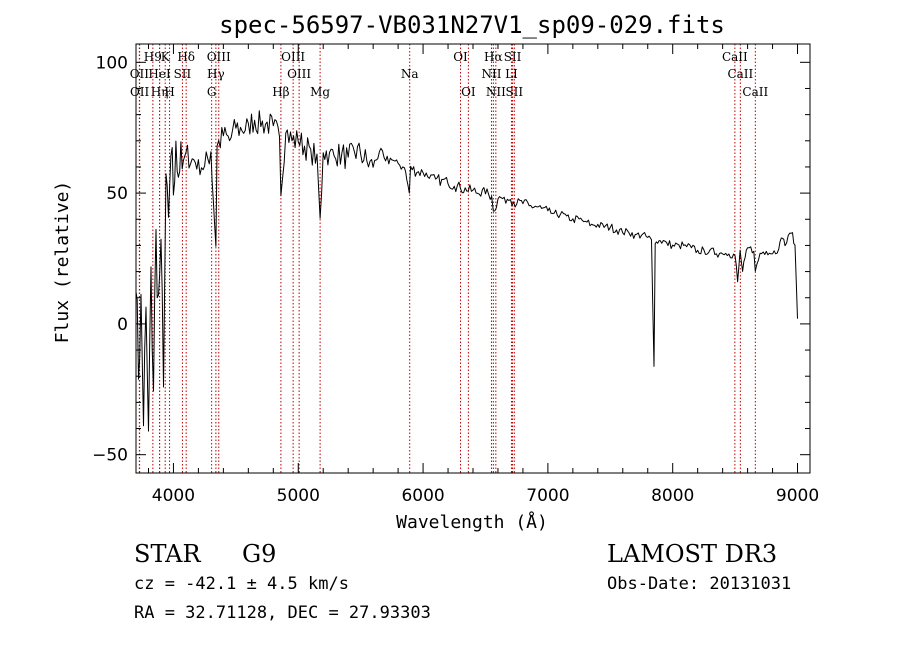  Describe the element at coordinates (166, 57) in the screenshot. I see `line-label: K` at that location.